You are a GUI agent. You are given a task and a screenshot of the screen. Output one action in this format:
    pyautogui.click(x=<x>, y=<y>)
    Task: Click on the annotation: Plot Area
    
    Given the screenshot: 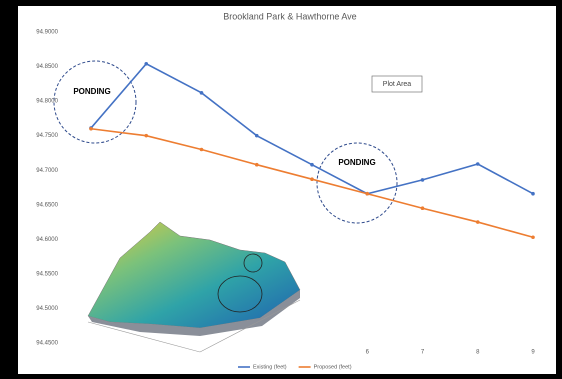 What is the action you would take?
    pyautogui.click(x=397, y=84)
    